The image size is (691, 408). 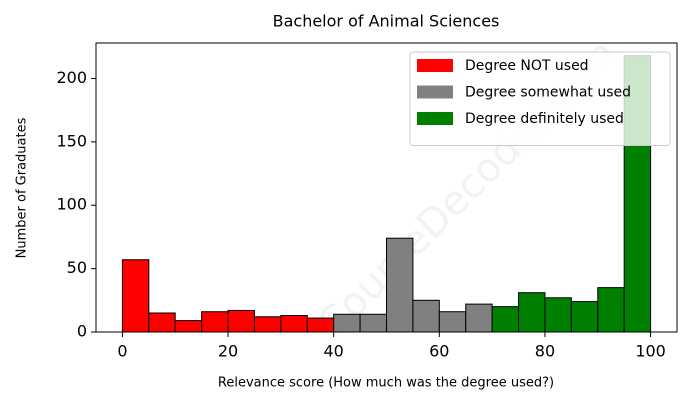 What do you see at coordinates (527, 66) in the screenshot?
I see `legend-label: Degree NOT used` at bounding box center [527, 66].